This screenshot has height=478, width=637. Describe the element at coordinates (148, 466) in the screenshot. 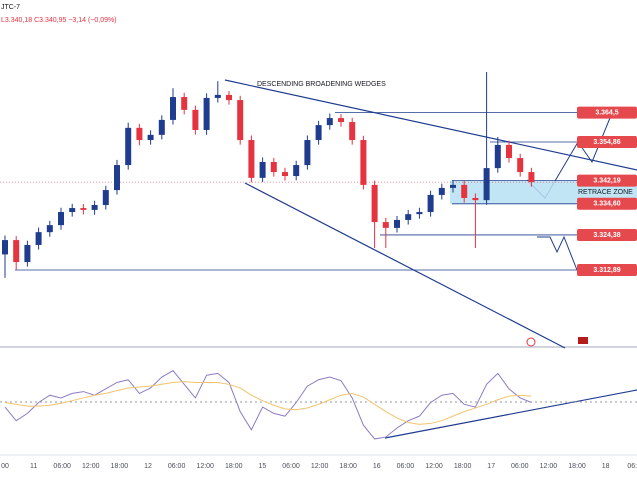

I see `x-tick-label: 12` at that location.